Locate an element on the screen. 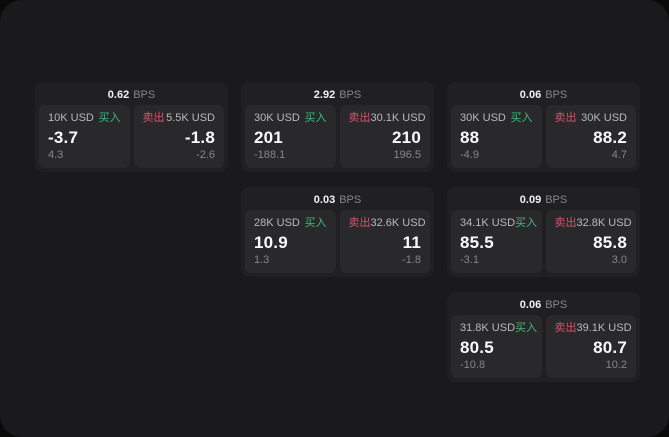  buy-delta: -188.1 is located at coordinates (270, 155).